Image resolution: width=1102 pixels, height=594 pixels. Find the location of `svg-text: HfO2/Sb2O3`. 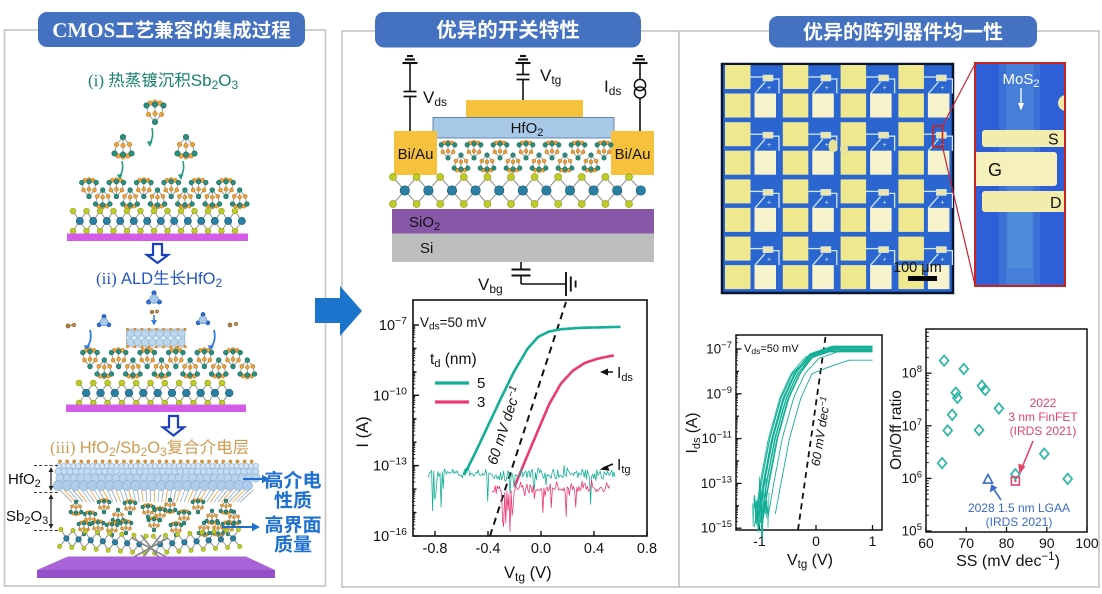

svg-text: HfO2/Sb2O3 is located at coordinates (123, 449).